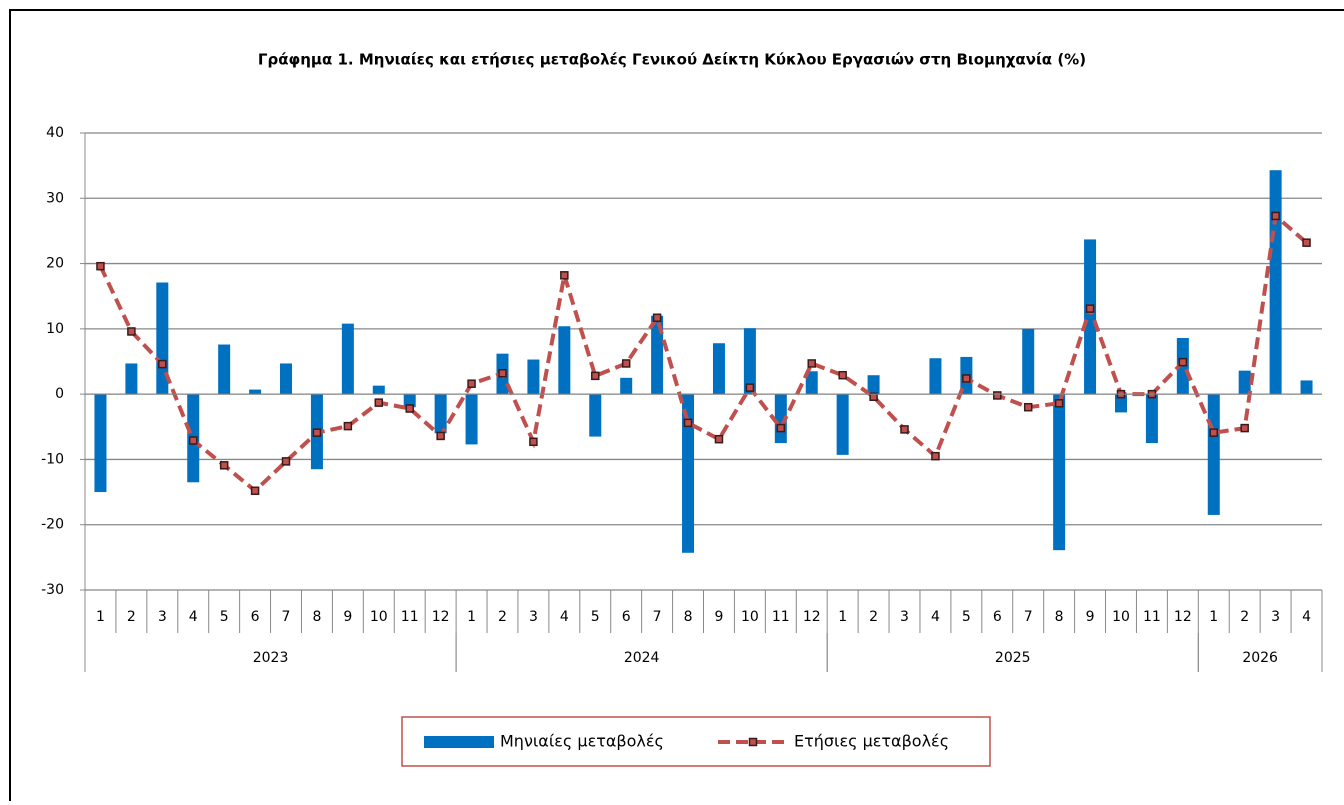 This screenshot has height=805, width=1344. Describe the element at coordinates (1013, 658) in the screenshot. I see `x-group-label: 2025` at that location.